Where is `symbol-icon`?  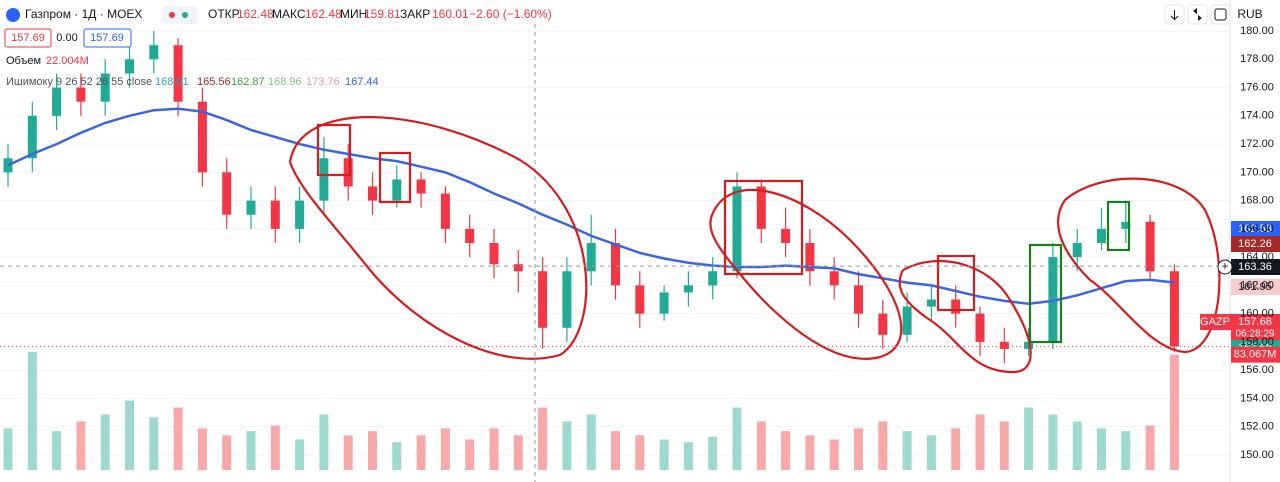 symbol-icon is located at coordinates (13, 15).